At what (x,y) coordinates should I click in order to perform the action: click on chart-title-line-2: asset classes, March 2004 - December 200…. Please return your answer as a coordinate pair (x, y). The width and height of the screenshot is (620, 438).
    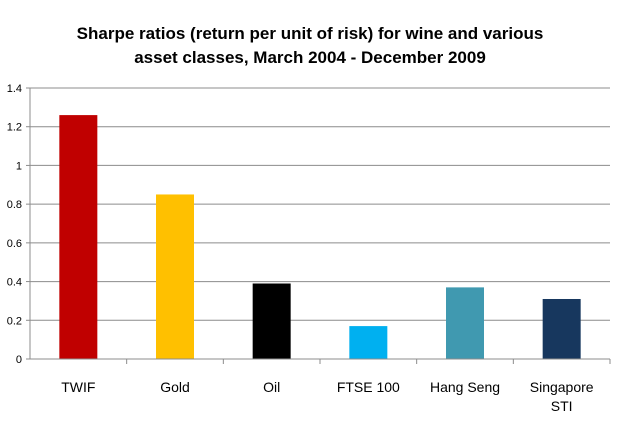
    Looking at the image, I should click on (310, 57).